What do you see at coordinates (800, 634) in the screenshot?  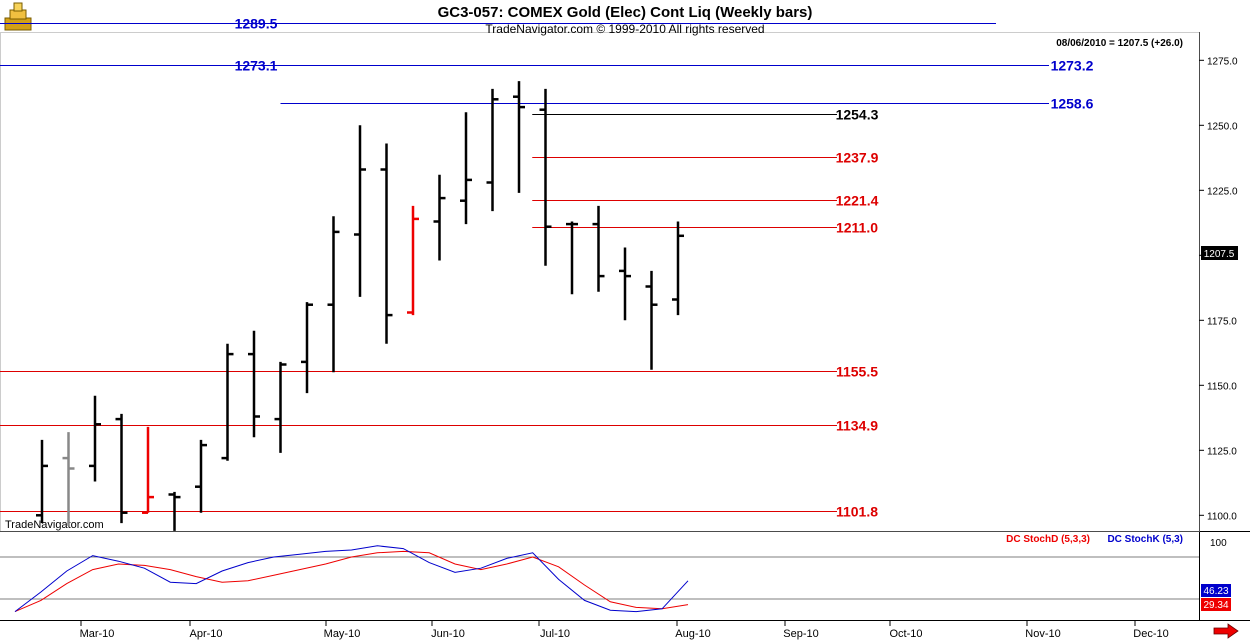 I see `time-tick-label: Sep-10` at bounding box center [800, 634].